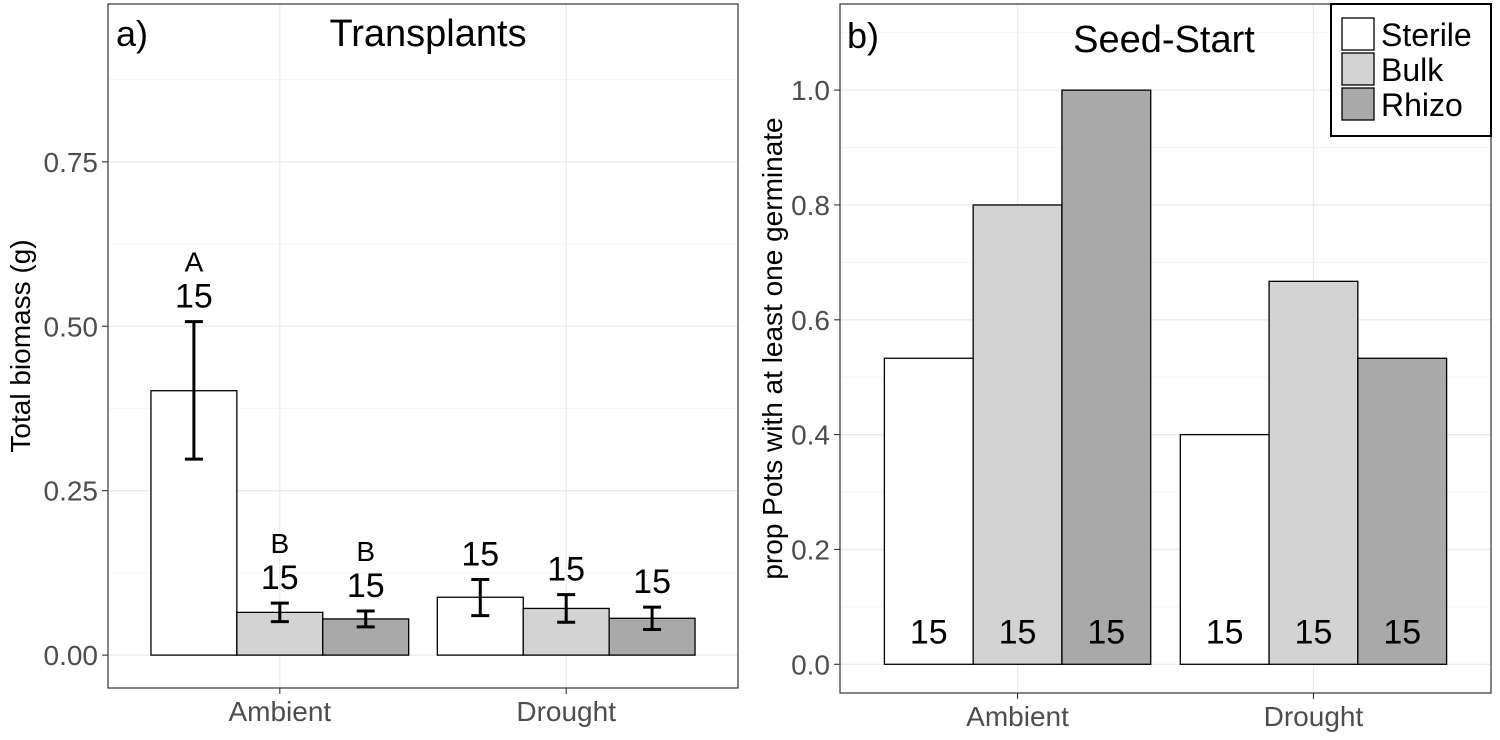 The width and height of the screenshot is (1500, 740). I want to click on legend-label: Sterile, so click(1426, 35).